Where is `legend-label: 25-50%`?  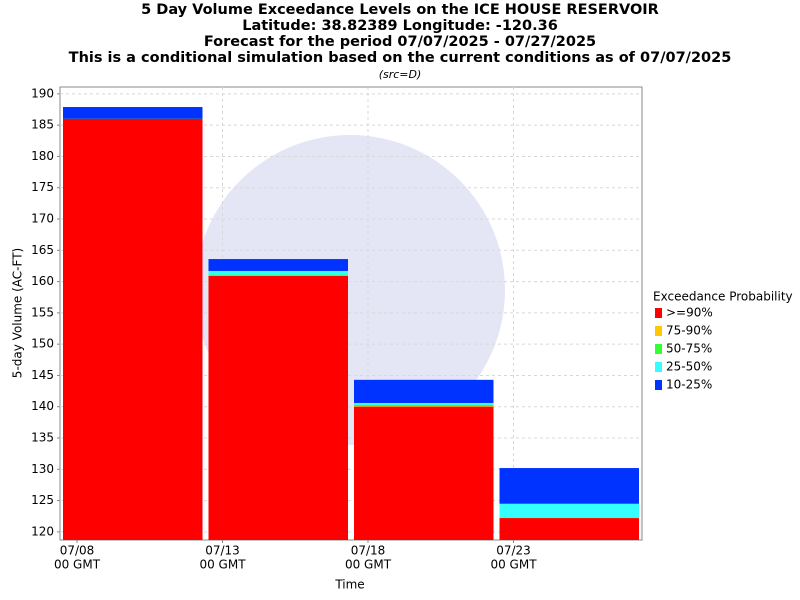
legend-label: 25-50% is located at coordinates (689, 367).